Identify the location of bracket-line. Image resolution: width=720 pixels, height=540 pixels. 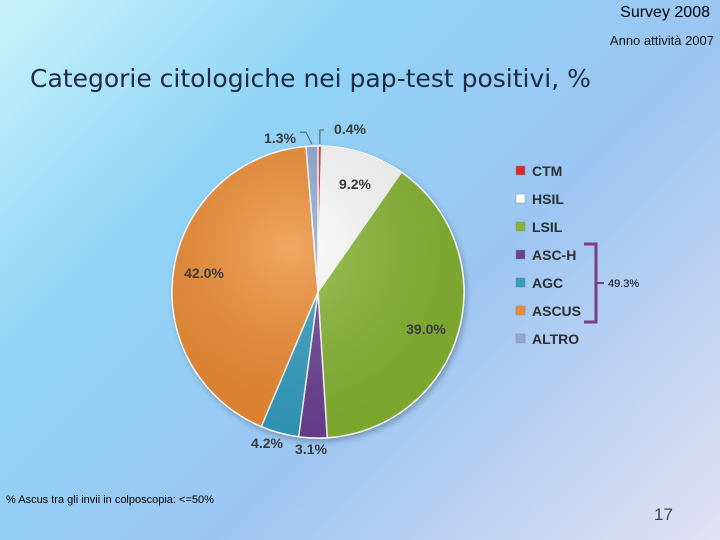
(591, 283).